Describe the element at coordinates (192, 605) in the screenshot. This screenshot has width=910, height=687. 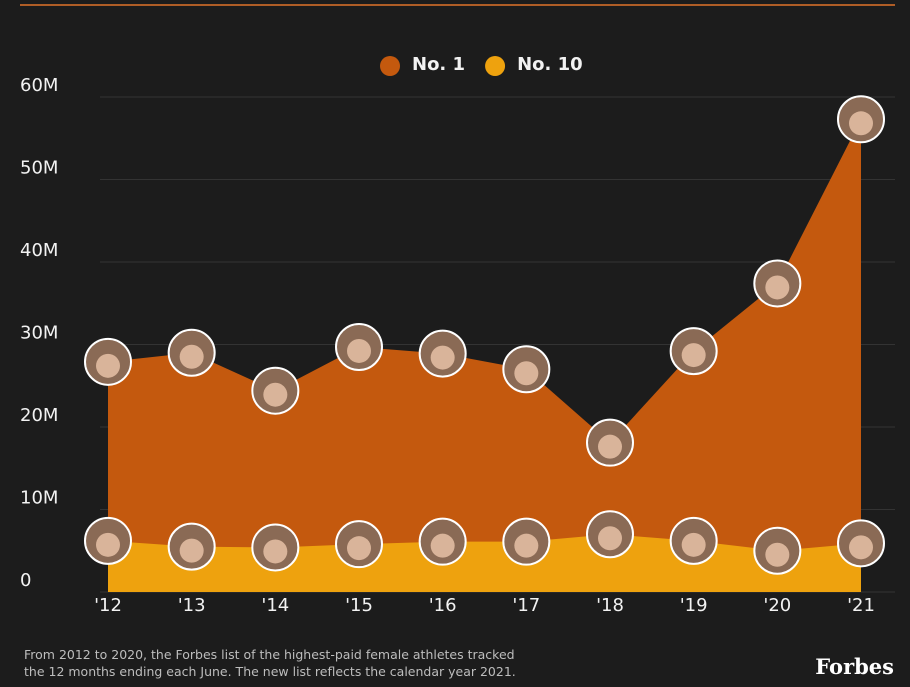
I see `x-tick-label: '13` at that location.